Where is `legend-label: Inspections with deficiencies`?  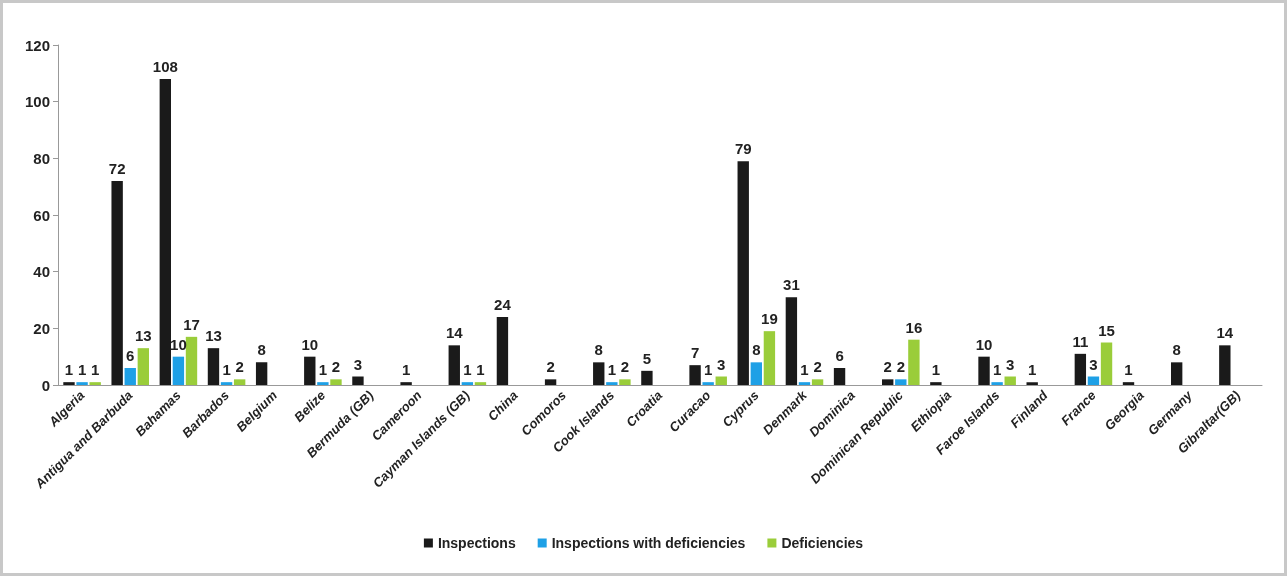 legend-label: Inspections with deficiencies is located at coordinates (648, 543).